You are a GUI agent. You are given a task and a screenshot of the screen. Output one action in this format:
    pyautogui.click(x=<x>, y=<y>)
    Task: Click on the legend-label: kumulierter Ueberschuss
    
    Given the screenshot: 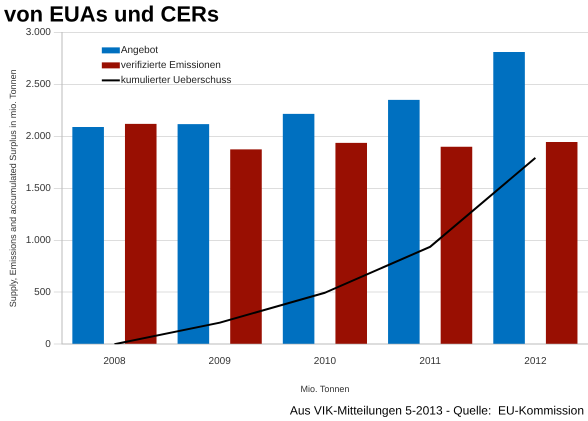 What is the action you would take?
    pyautogui.click(x=176, y=80)
    